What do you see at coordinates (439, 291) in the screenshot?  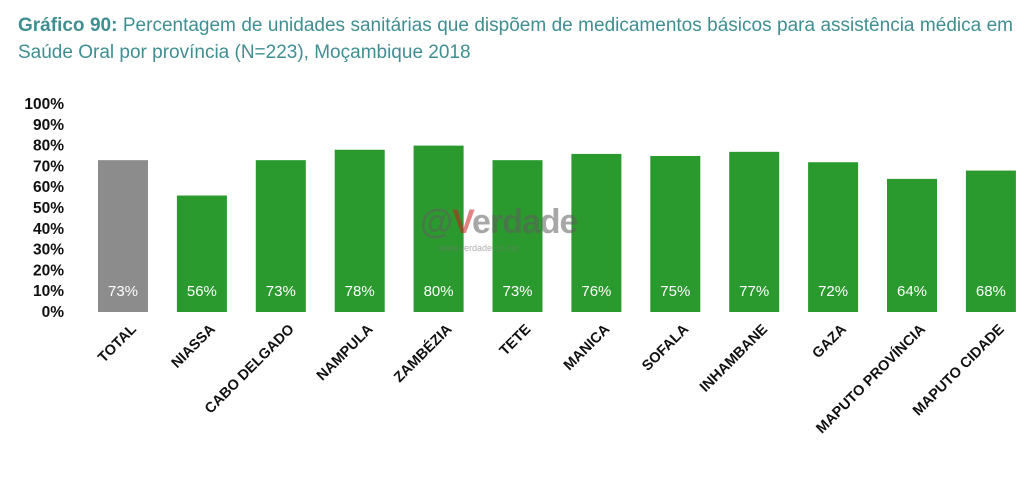 I see `data-label: 80%` at bounding box center [439, 291].